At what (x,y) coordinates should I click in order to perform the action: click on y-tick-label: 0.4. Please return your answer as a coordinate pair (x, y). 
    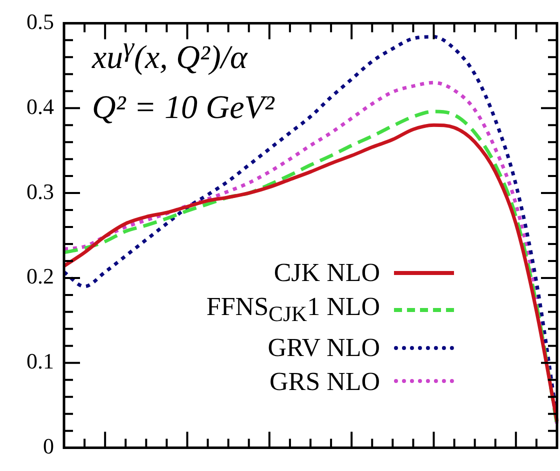
    Looking at the image, I should click on (40, 106).